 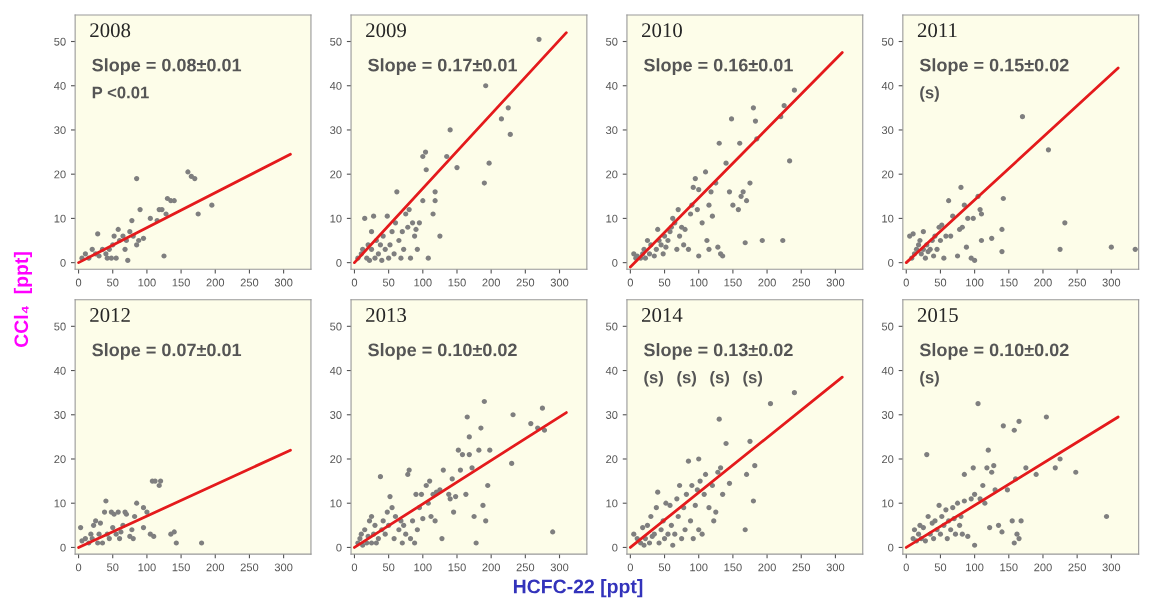 I want to click on annotation: Slope = 0.08±0.01, so click(x=167, y=67).